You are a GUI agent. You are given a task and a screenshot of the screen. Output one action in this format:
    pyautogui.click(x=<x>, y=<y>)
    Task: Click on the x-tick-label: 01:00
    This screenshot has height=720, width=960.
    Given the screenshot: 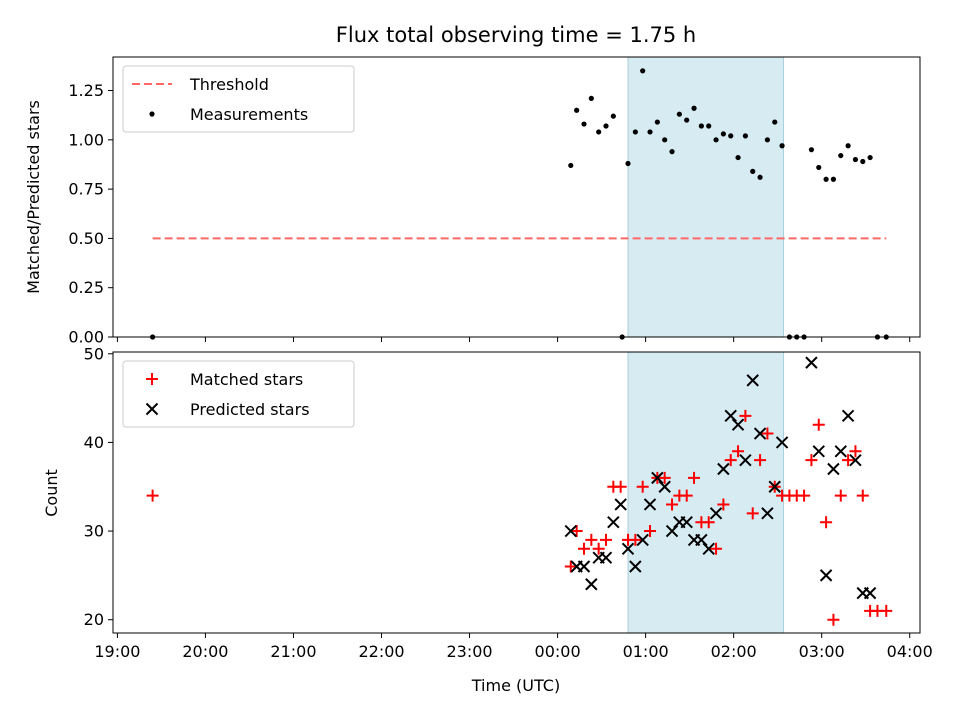 What is the action you would take?
    pyautogui.click(x=646, y=651)
    